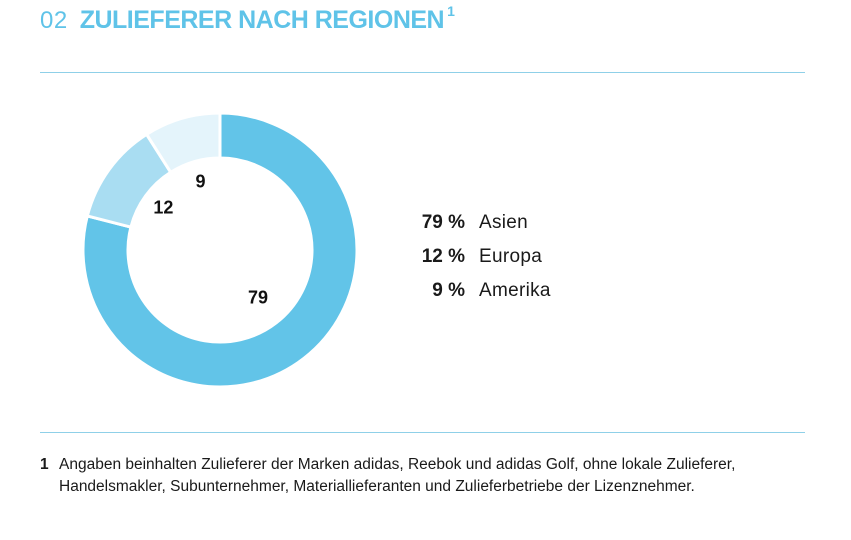 The width and height of the screenshot is (851, 540). Describe the element at coordinates (511, 256) in the screenshot. I see `legend-label: Europa` at that location.